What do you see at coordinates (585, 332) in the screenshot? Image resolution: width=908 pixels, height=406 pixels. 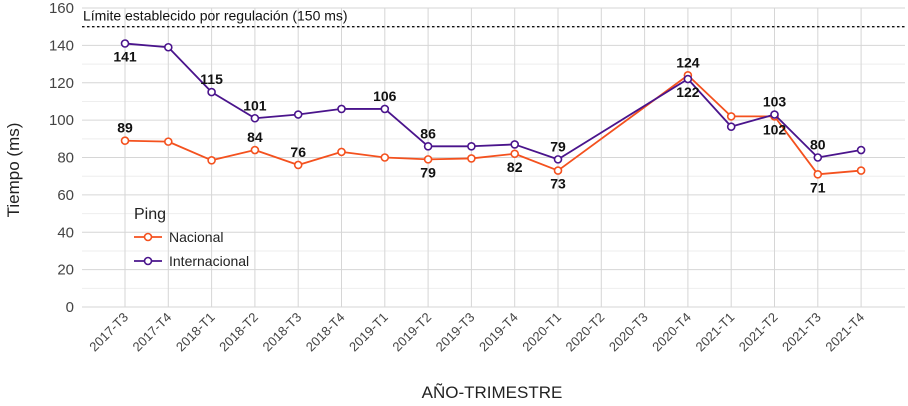 I see `x-tick-label: 2020-T2` at bounding box center [585, 332].